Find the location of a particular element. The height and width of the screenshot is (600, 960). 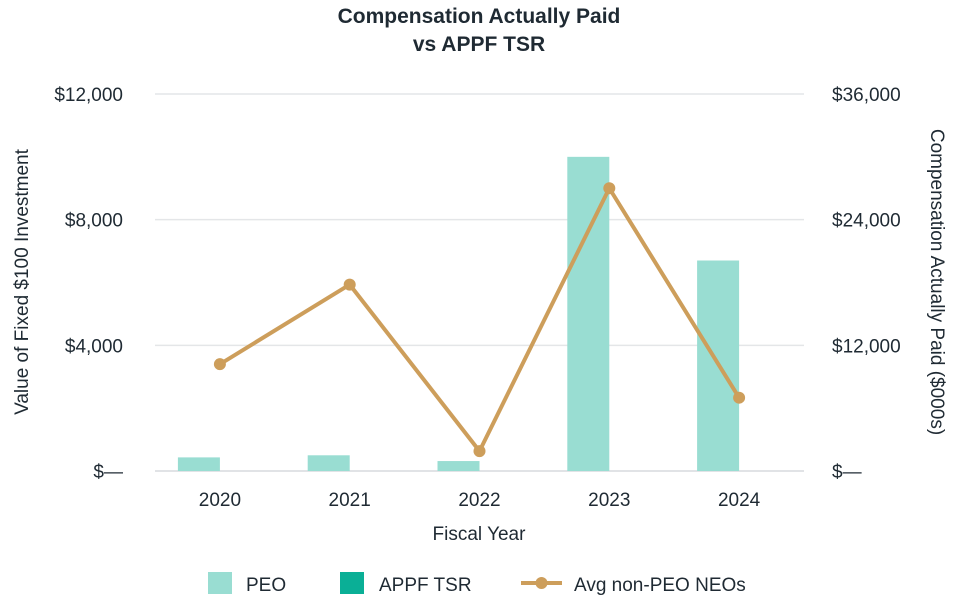

bar-peo-2021 is located at coordinates (328, 463).